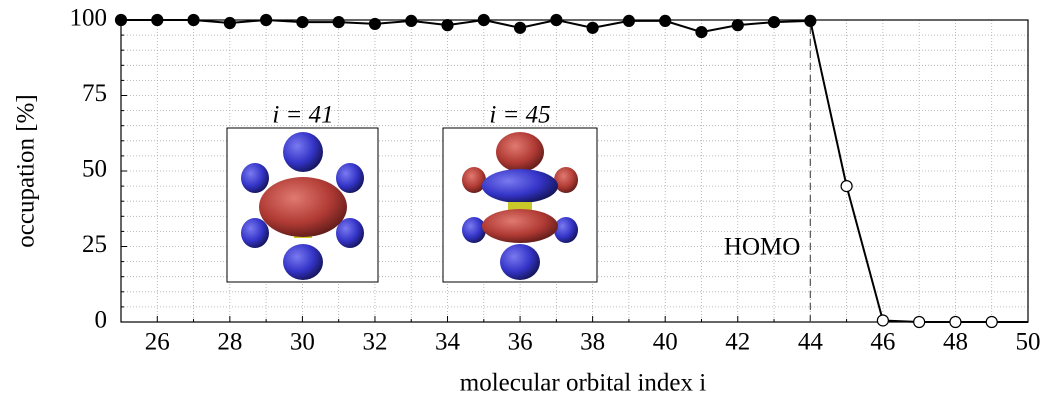  What do you see at coordinates (955, 342) in the screenshot?
I see `x-tick-label: 48` at bounding box center [955, 342].